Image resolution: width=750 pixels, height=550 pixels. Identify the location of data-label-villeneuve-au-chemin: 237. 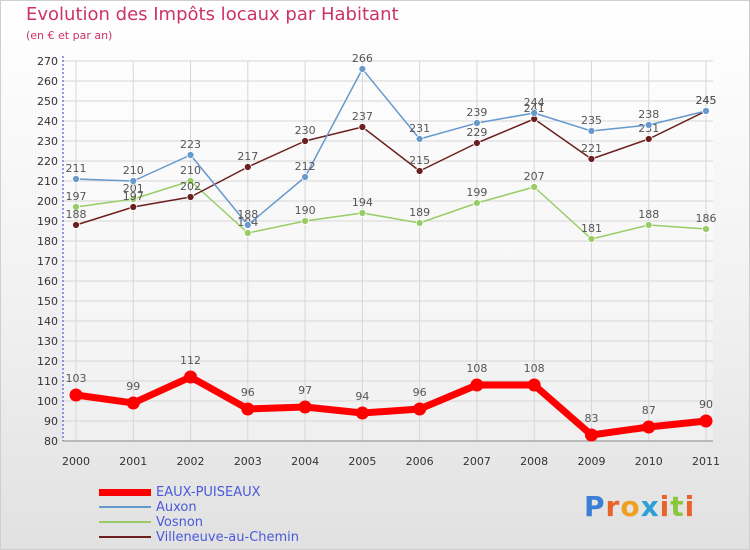
(362, 116).